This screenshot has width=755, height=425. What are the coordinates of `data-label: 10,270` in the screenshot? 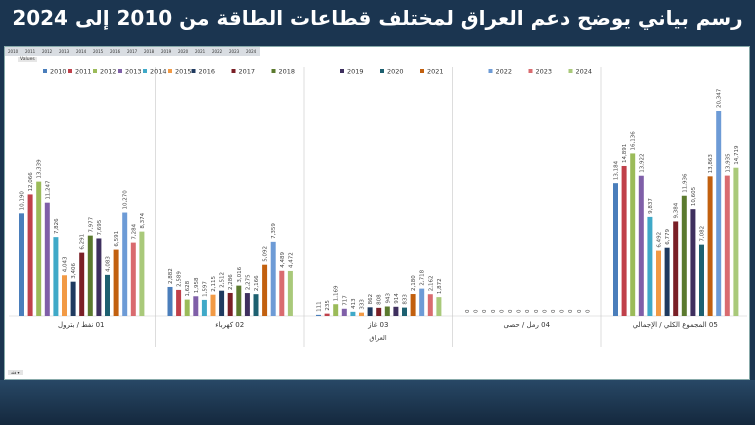 It's located at (126, 200).